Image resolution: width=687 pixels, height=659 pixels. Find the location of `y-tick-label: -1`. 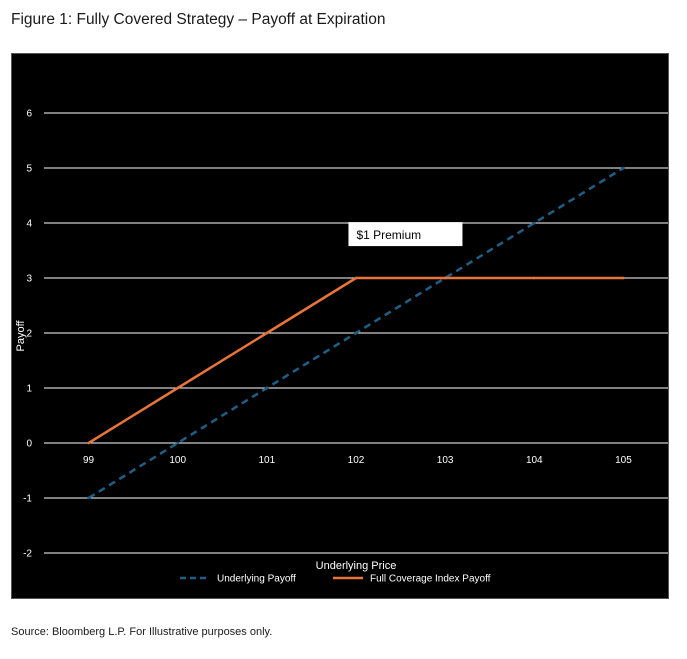

y-tick-label: -1 is located at coordinates (27, 499).